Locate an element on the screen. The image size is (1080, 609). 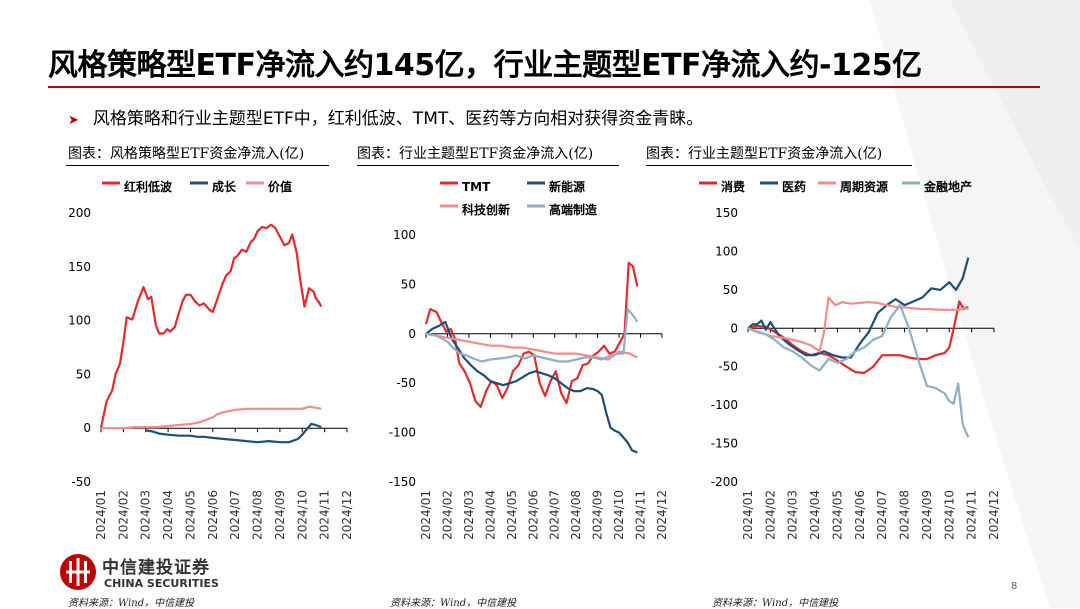
legend-label: 高端制造 is located at coordinates (573, 209).